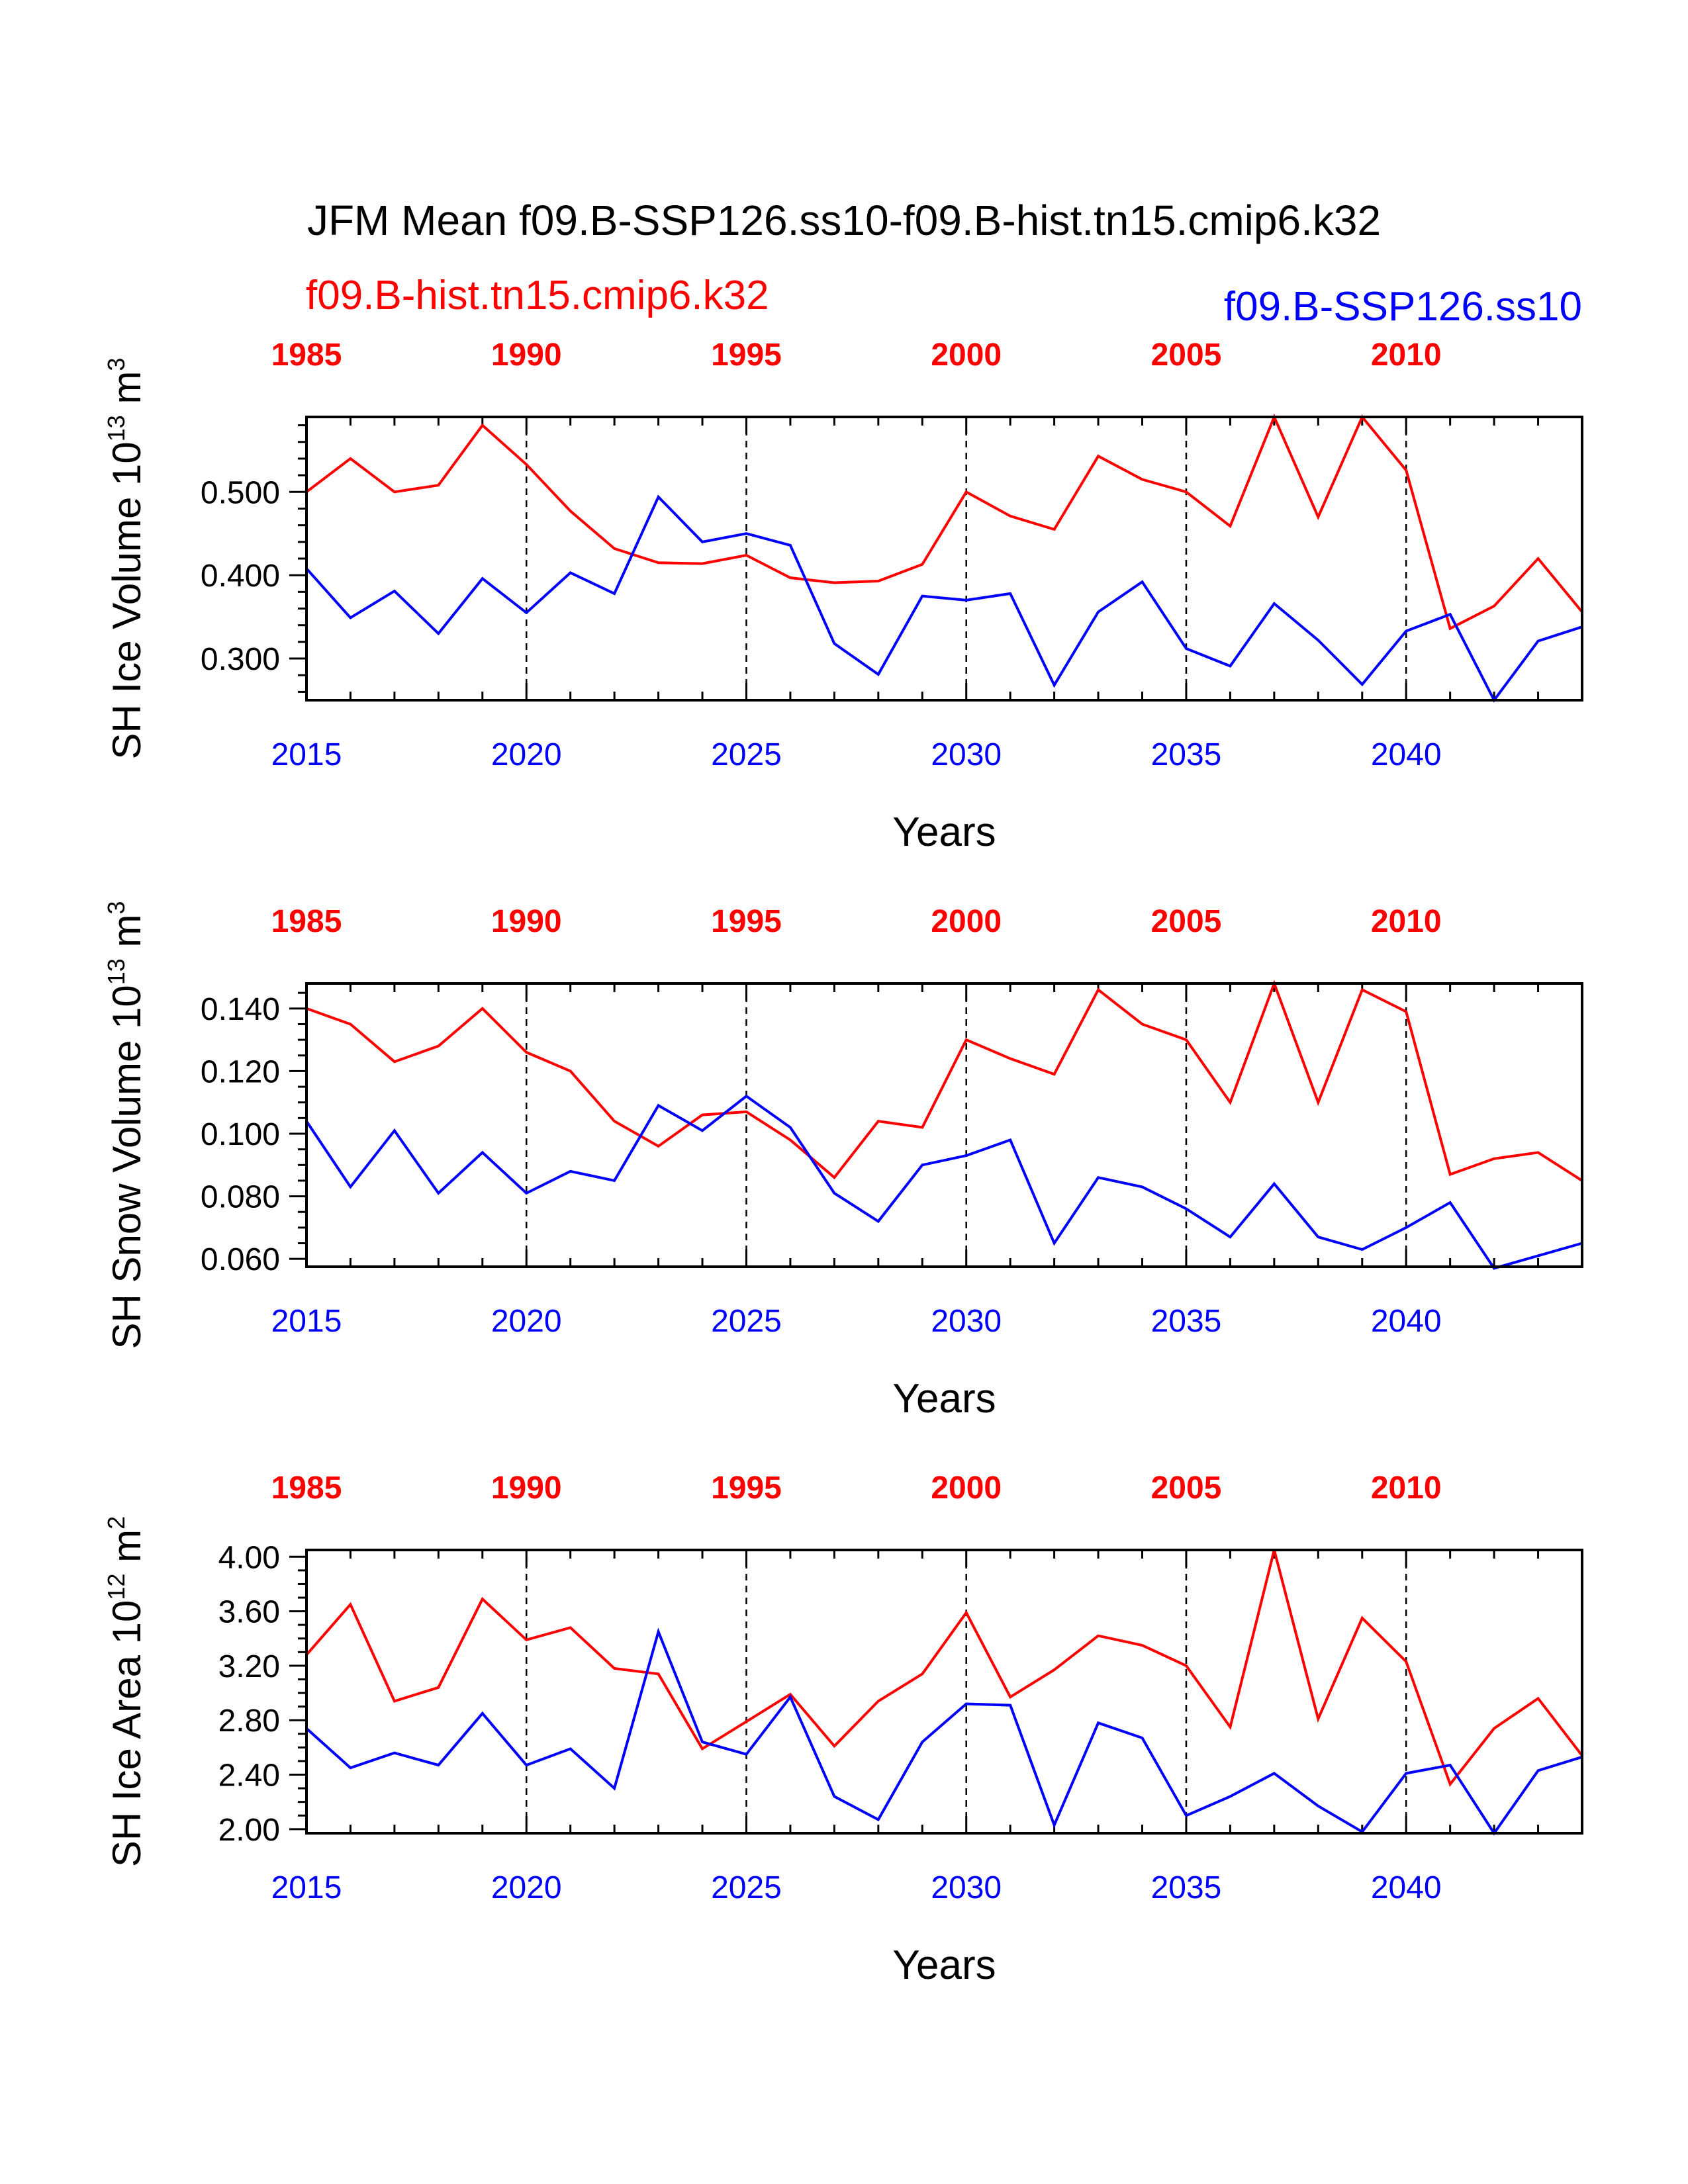 The image size is (1688, 2184). Describe the element at coordinates (116, 1522) in the screenshot. I see `y-axis-title-part: 2` at that location.